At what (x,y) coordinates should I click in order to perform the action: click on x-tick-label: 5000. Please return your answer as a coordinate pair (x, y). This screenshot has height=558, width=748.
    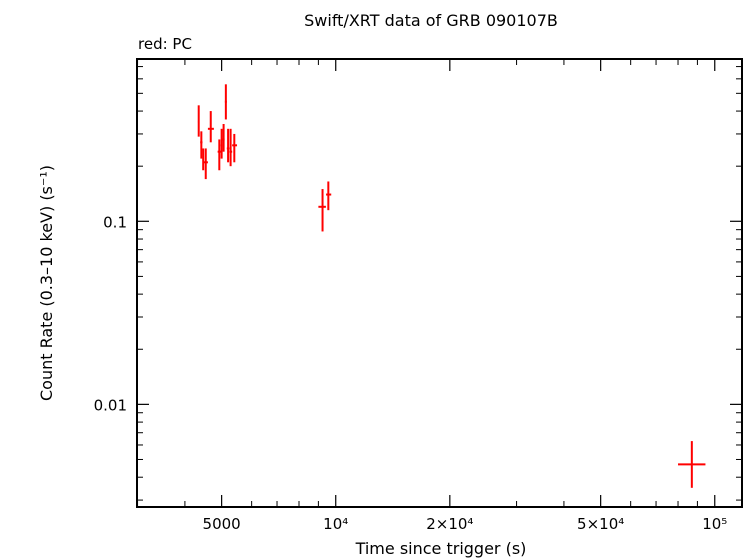
    Looking at the image, I should click on (222, 524).